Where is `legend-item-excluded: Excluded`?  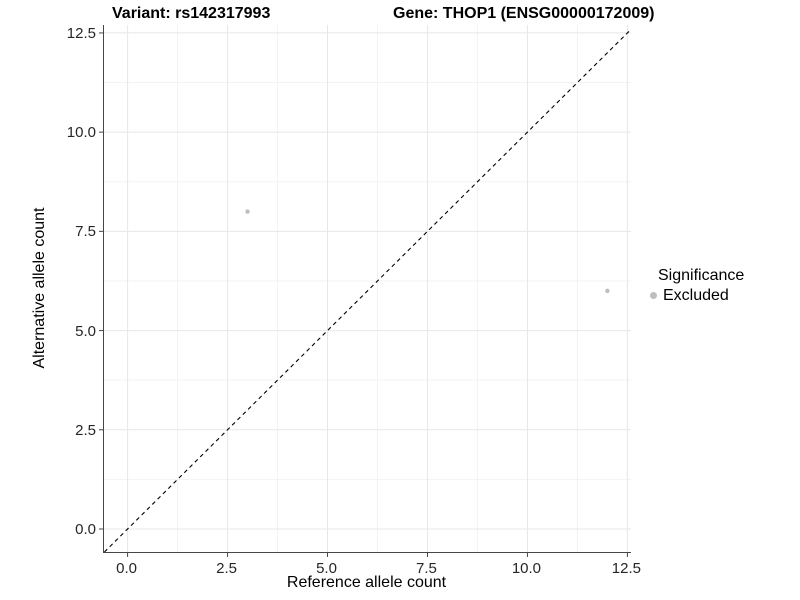
legend-item-excluded: Excluded is located at coordinates (697, 295).